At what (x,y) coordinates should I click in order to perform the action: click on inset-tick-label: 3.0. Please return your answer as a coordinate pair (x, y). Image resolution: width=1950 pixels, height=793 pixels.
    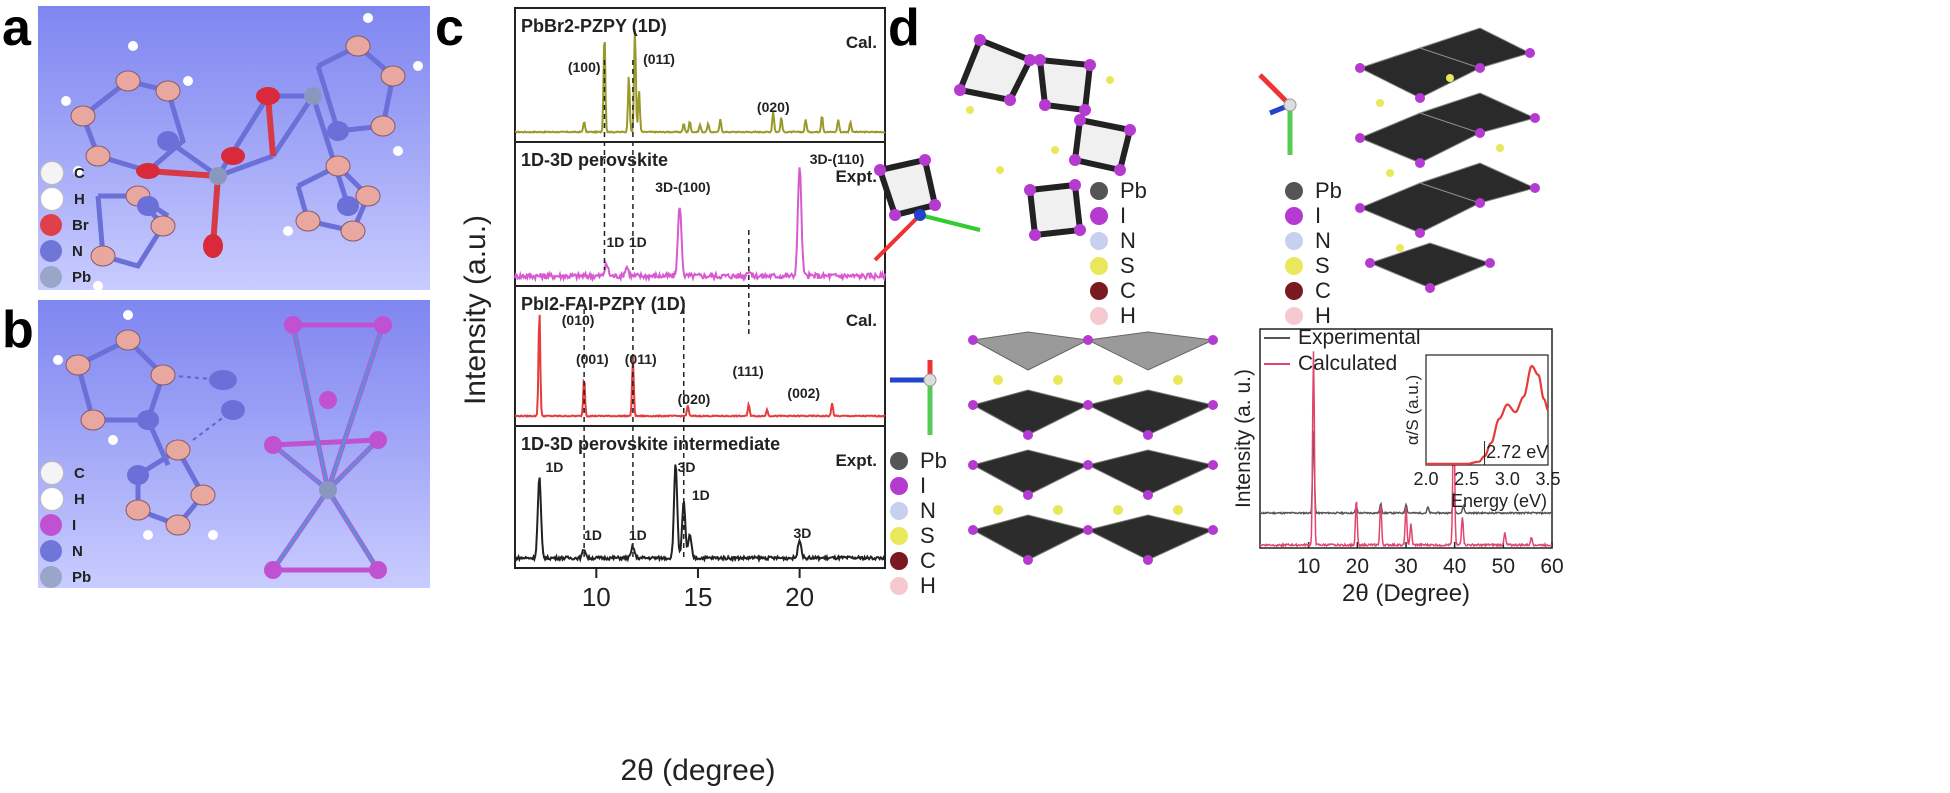
    Looking at the image, I should click on (1507, 479).